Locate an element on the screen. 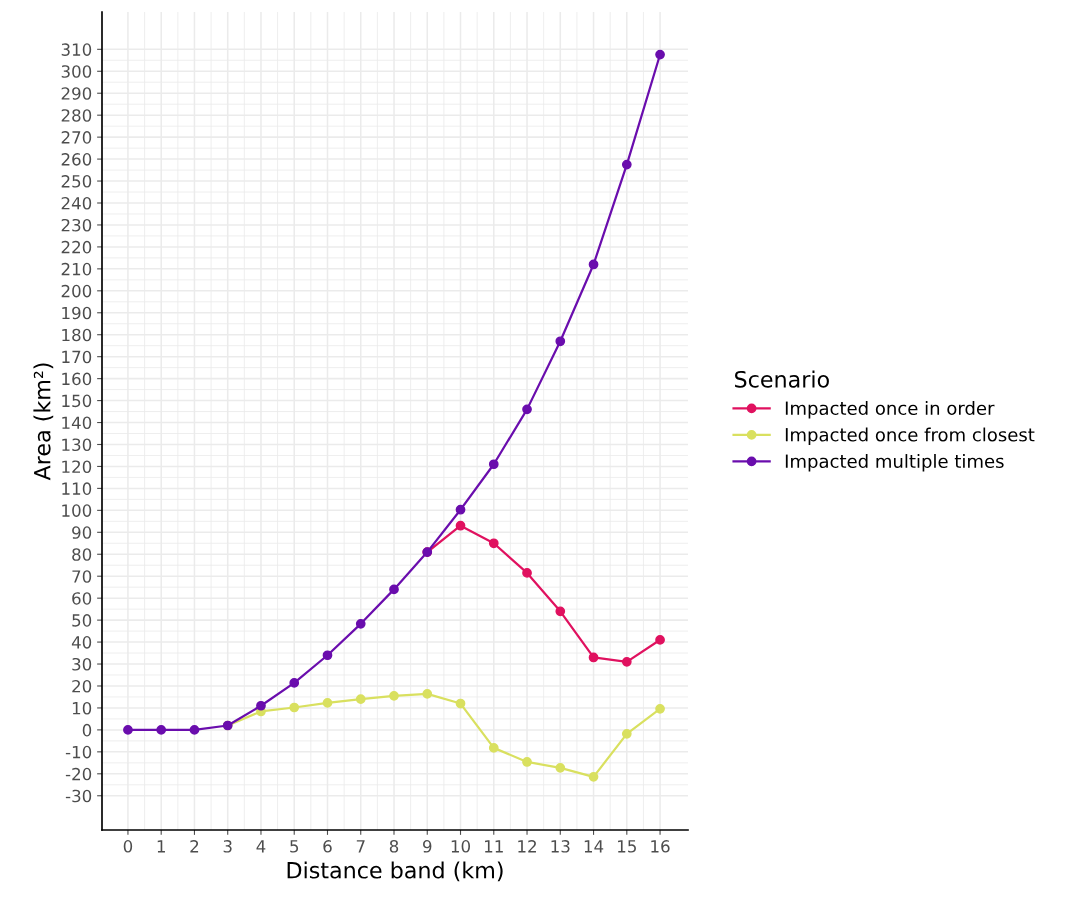  y-tick-label: -30 is located at coordinates (78, 796).